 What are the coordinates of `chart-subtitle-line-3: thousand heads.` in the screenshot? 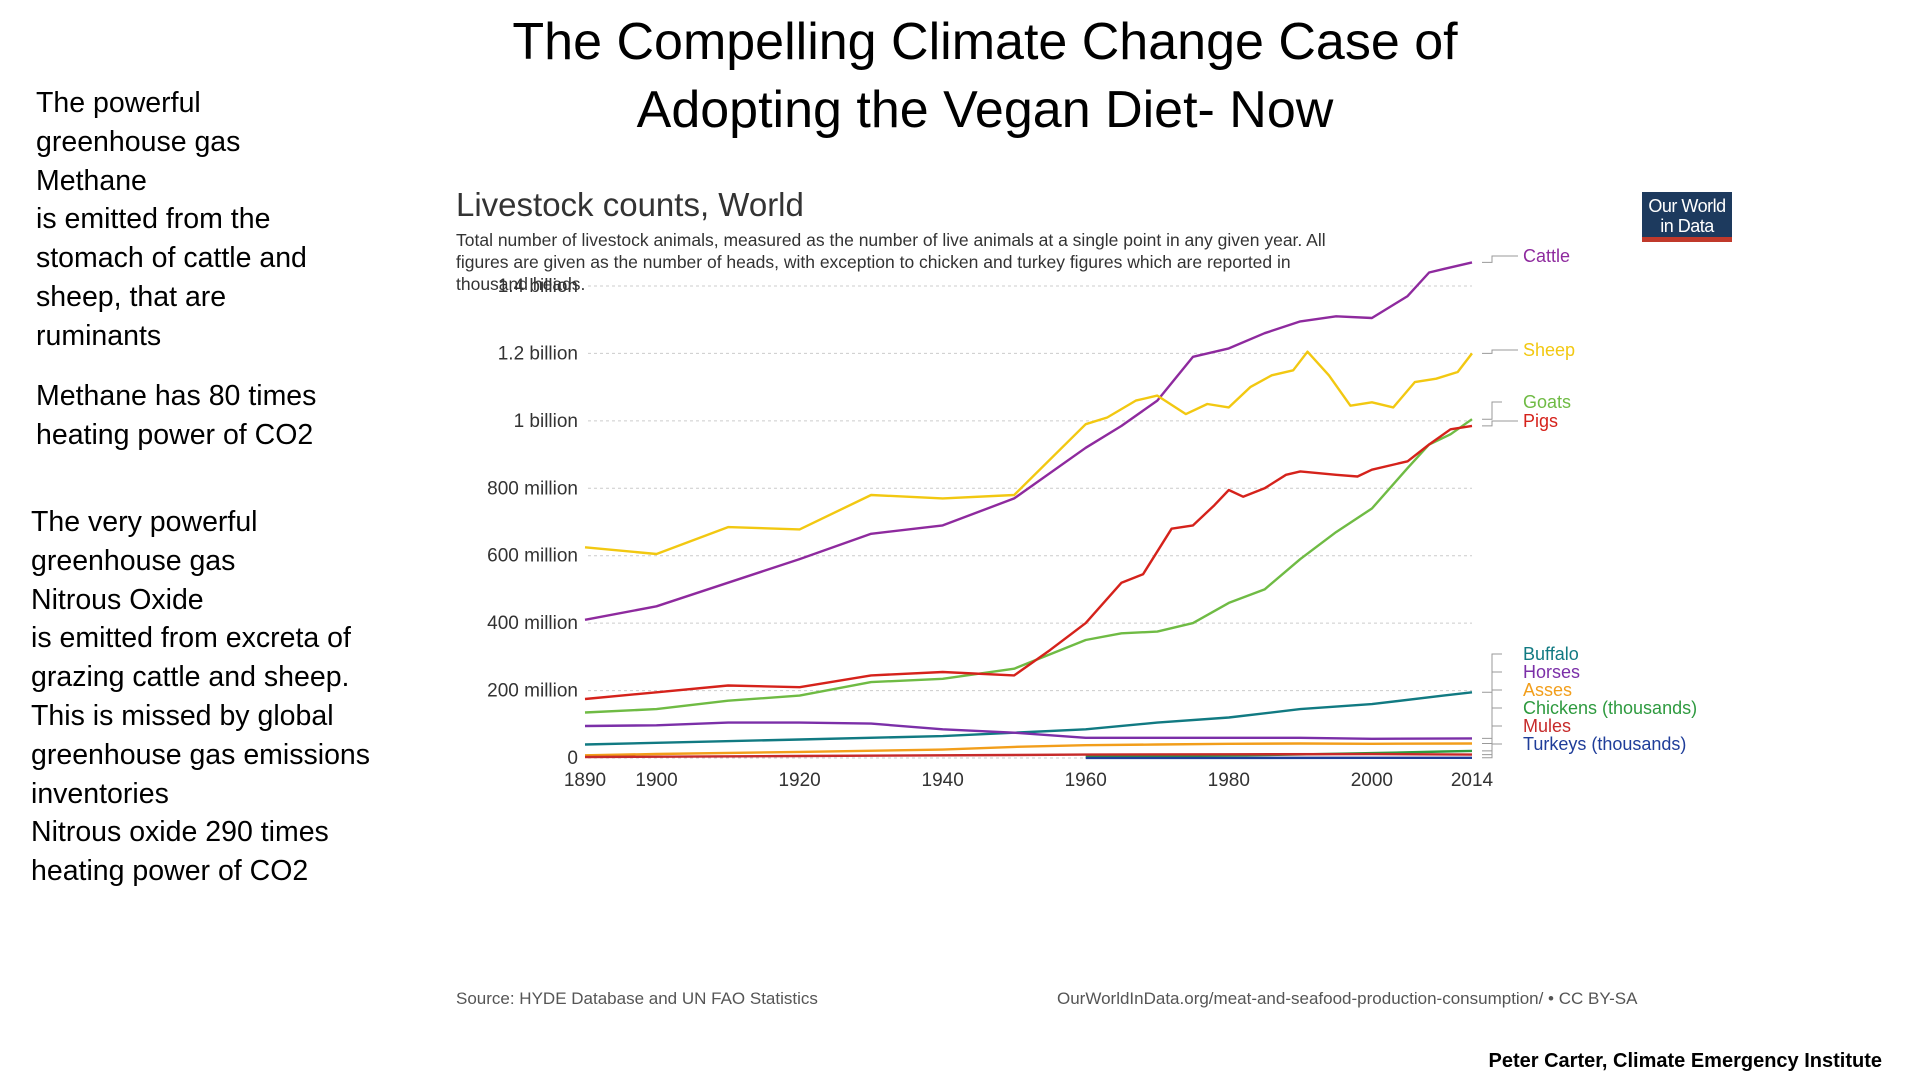 It's located at (520, 284).